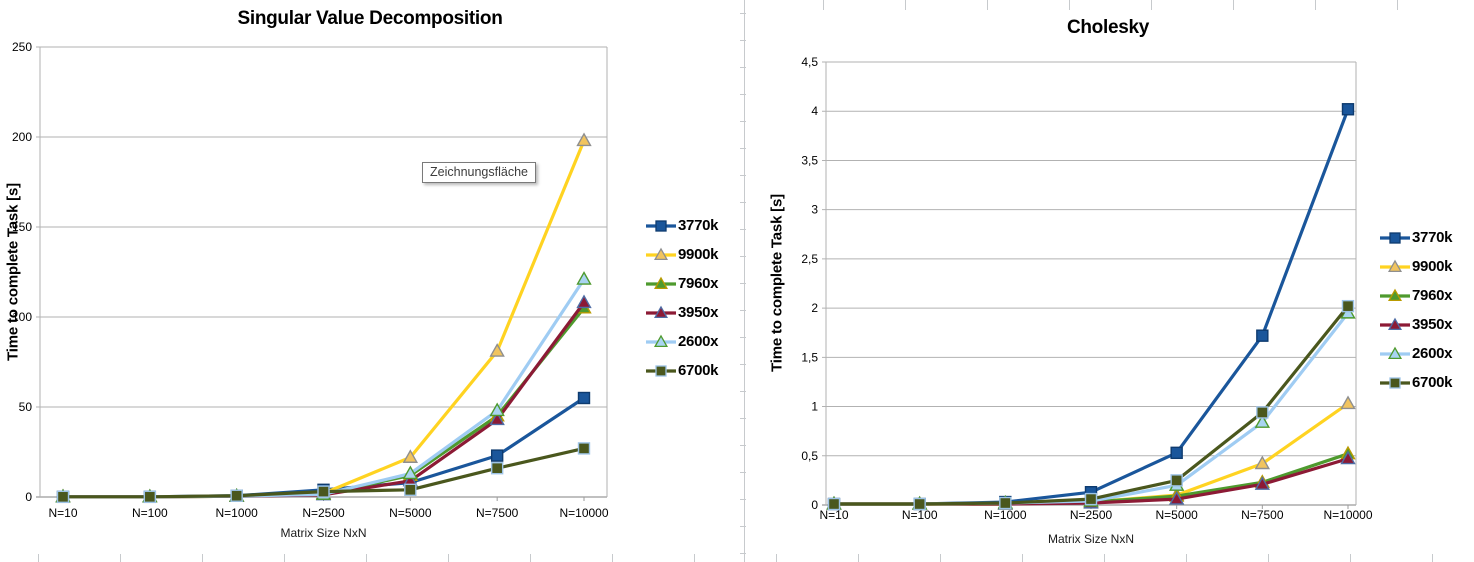 The image size is (1474, 562). Describe the element at coordinates (324, 447) in the screenshot. I see `series-line-3770k` at that location.